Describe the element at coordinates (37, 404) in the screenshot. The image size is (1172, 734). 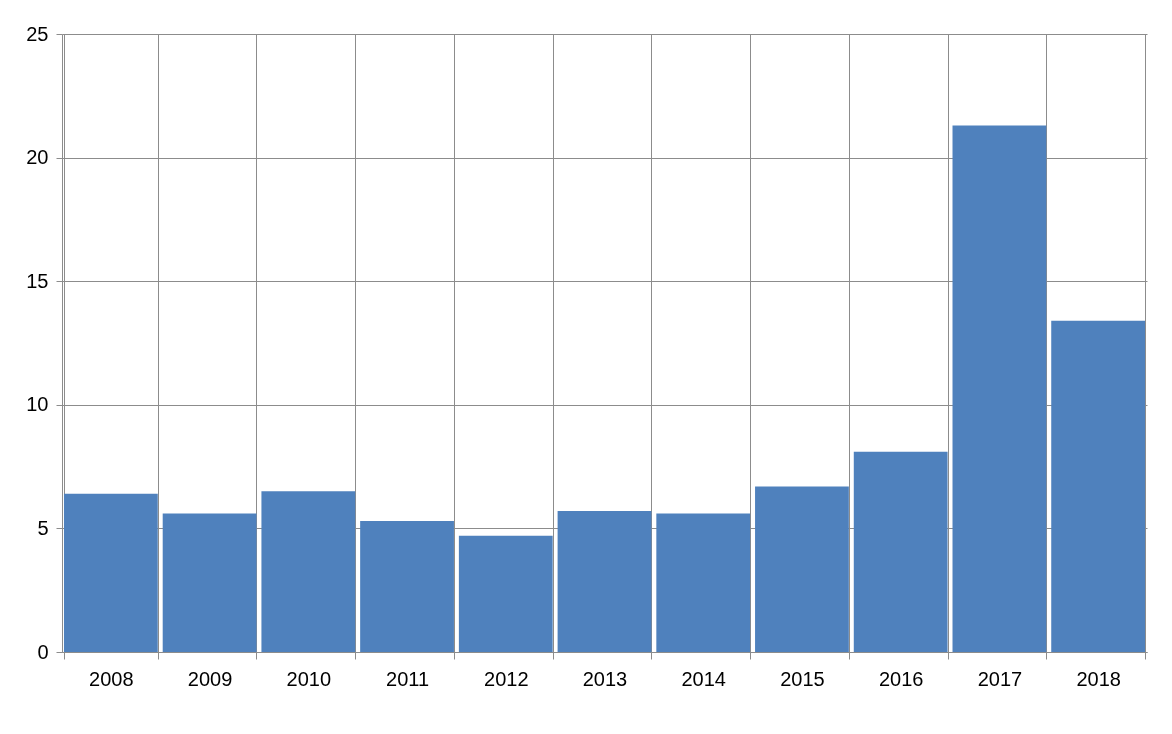
I see `y-tick-label: 10` at that location.